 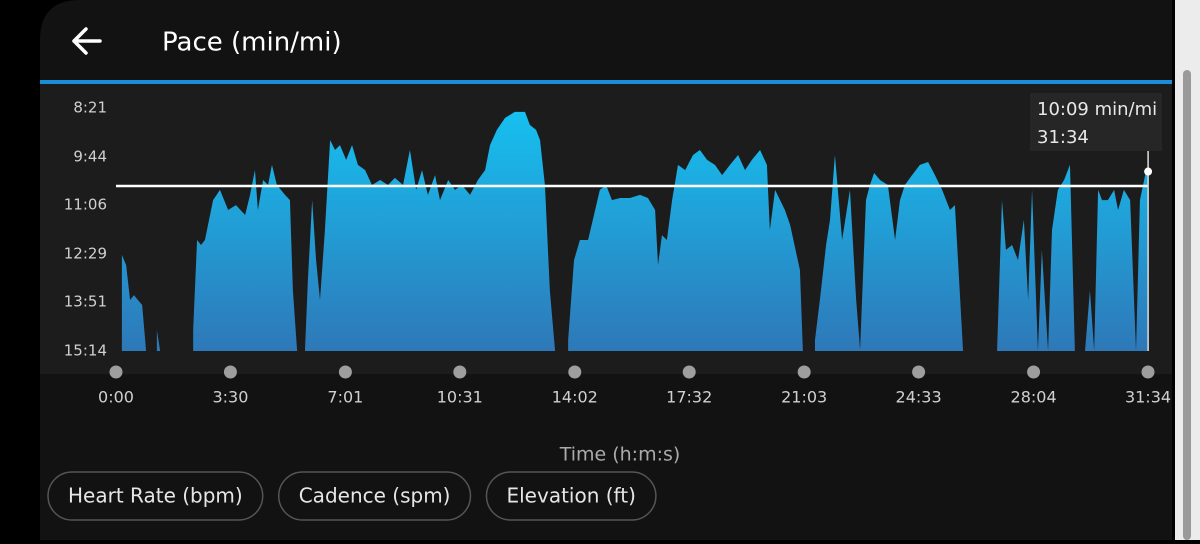 I want to click on button-label: Heart Rate (bpm), so click(x=155, y=496).